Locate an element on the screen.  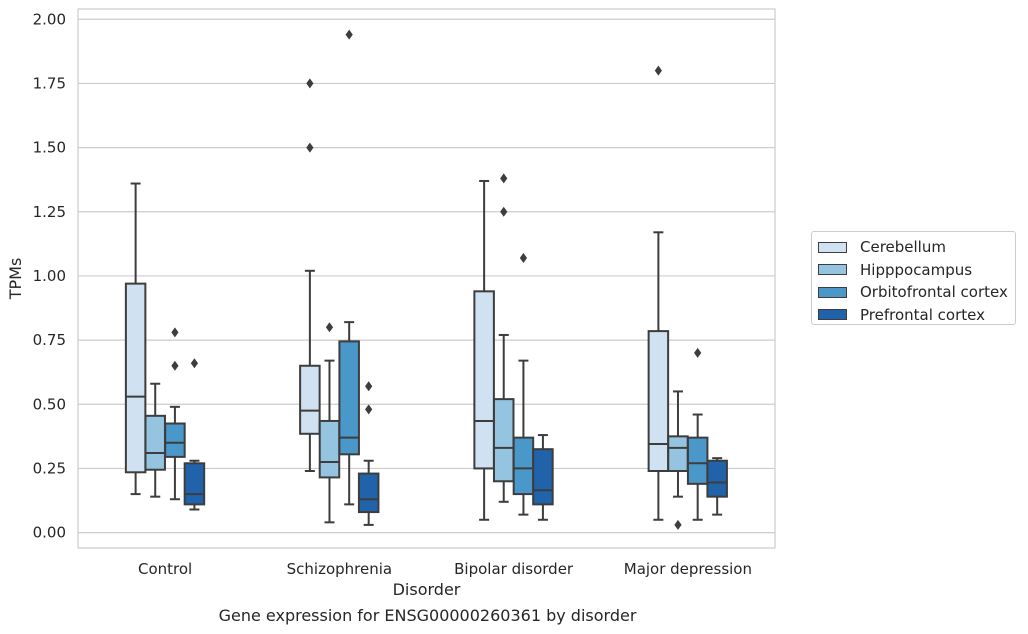
x-axis-title: Disorder is located at coordinates (427, 589).